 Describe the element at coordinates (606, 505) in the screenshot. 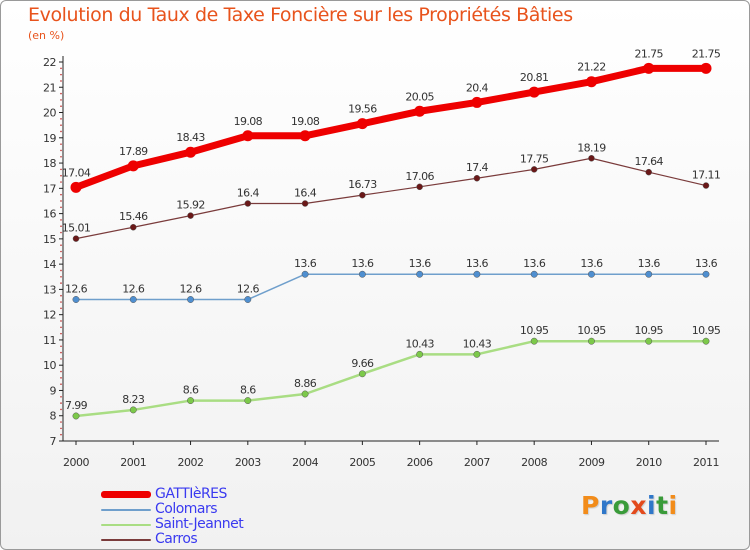

I see `logo-letter: r` at that location.